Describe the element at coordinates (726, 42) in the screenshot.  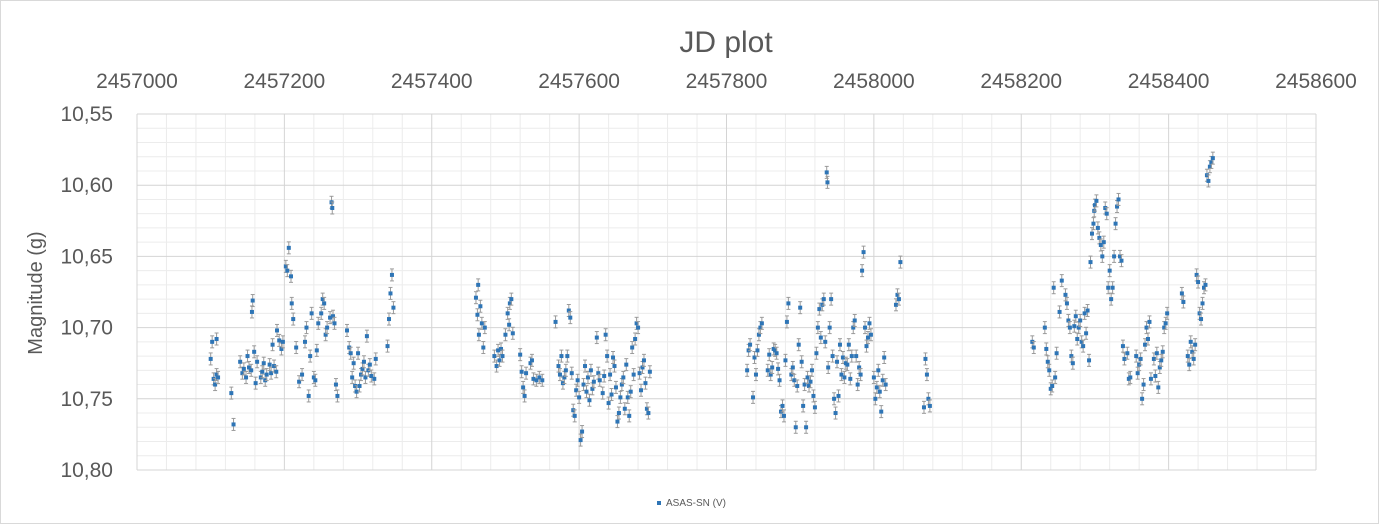
I see `chart-title: JD plot` at that location.